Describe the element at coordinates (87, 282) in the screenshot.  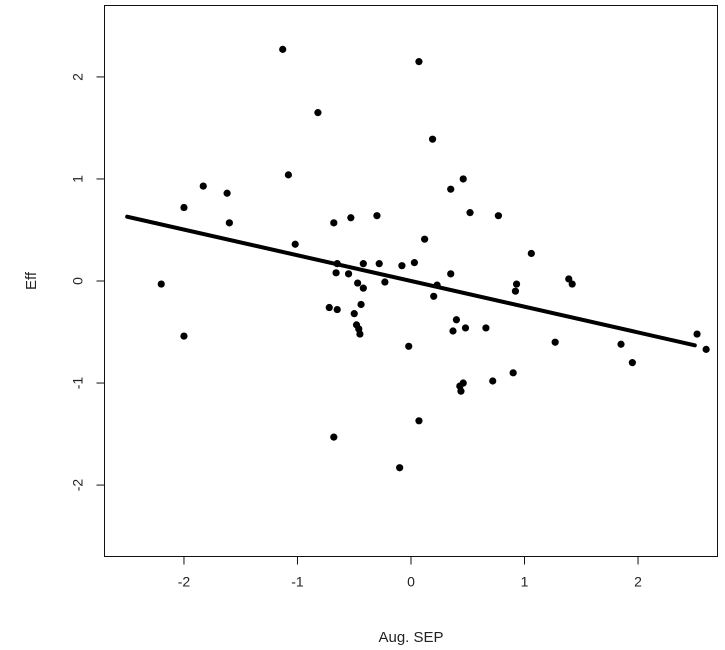
I see `y-axis: -2 -1 0 1 2` at that location.